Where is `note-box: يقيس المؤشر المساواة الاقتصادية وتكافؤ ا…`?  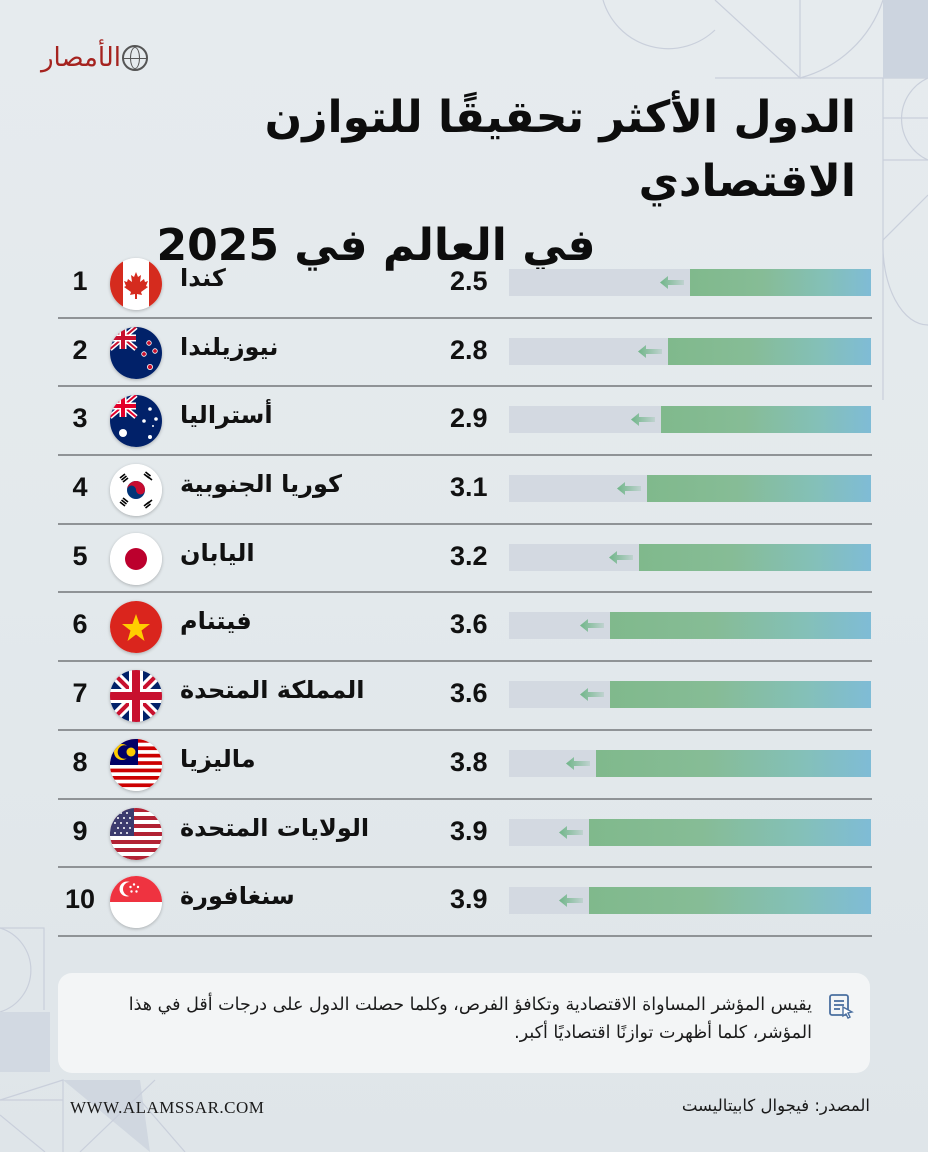
note-box: يقيس المؤشر المساواة الاقتصادية وتكافؤ ا… is located at coordinates (464, 1023).